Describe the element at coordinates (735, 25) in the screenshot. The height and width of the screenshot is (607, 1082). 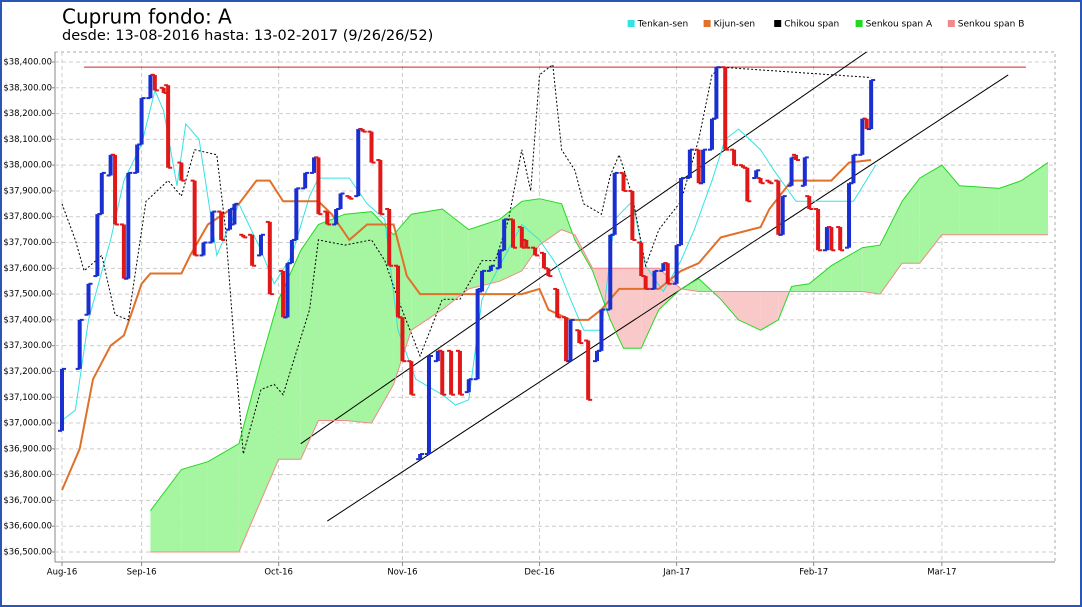
I see `legend-label: Kijun-sen` at that location.